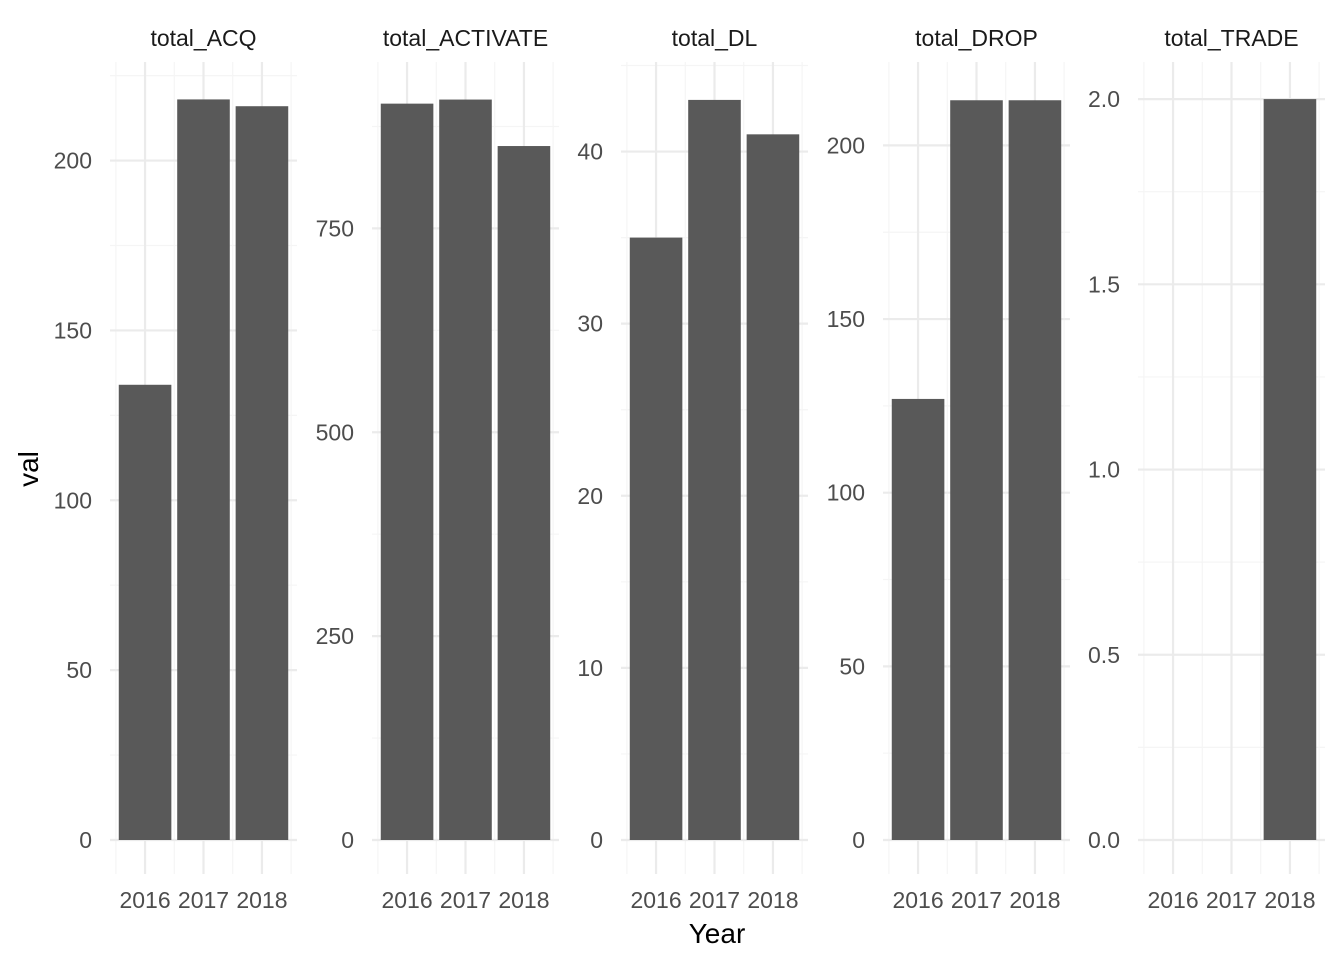 The image size is (1344, 965). I want to click on y-tick-label: 250, so click(335, 636).